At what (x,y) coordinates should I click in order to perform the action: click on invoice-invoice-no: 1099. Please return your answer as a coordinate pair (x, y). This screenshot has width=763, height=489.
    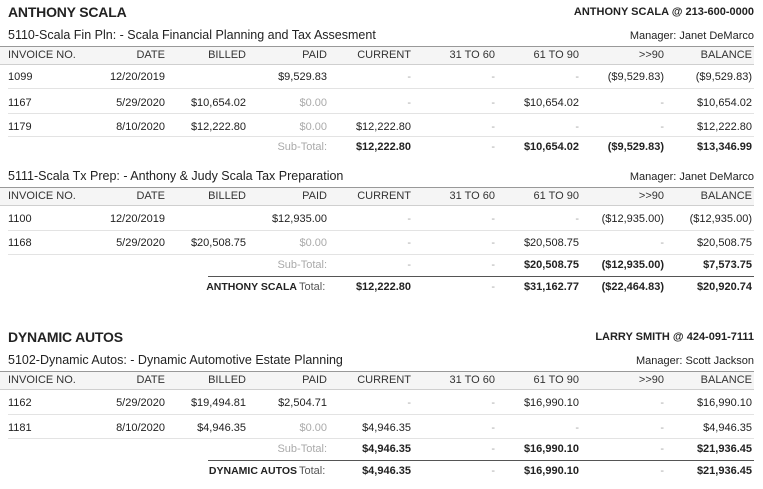
    Looking at the image, I should click on (20, 77).